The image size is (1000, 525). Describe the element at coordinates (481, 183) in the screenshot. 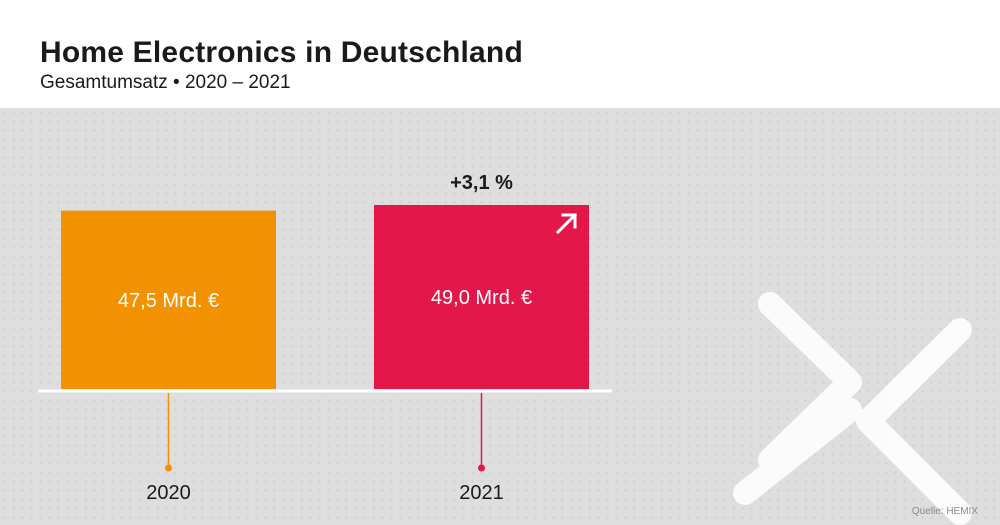

I see `change-label: +3,1 %` at that location.